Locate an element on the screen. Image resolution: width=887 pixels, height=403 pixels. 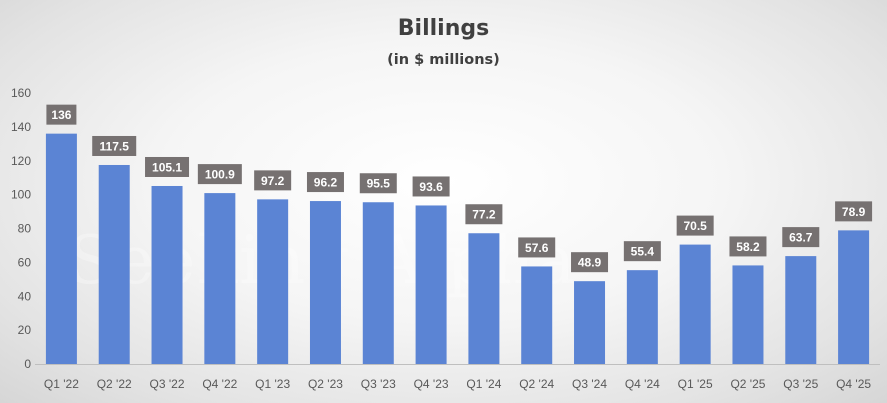
data-label: 136 is located at coordinates (61, 115).